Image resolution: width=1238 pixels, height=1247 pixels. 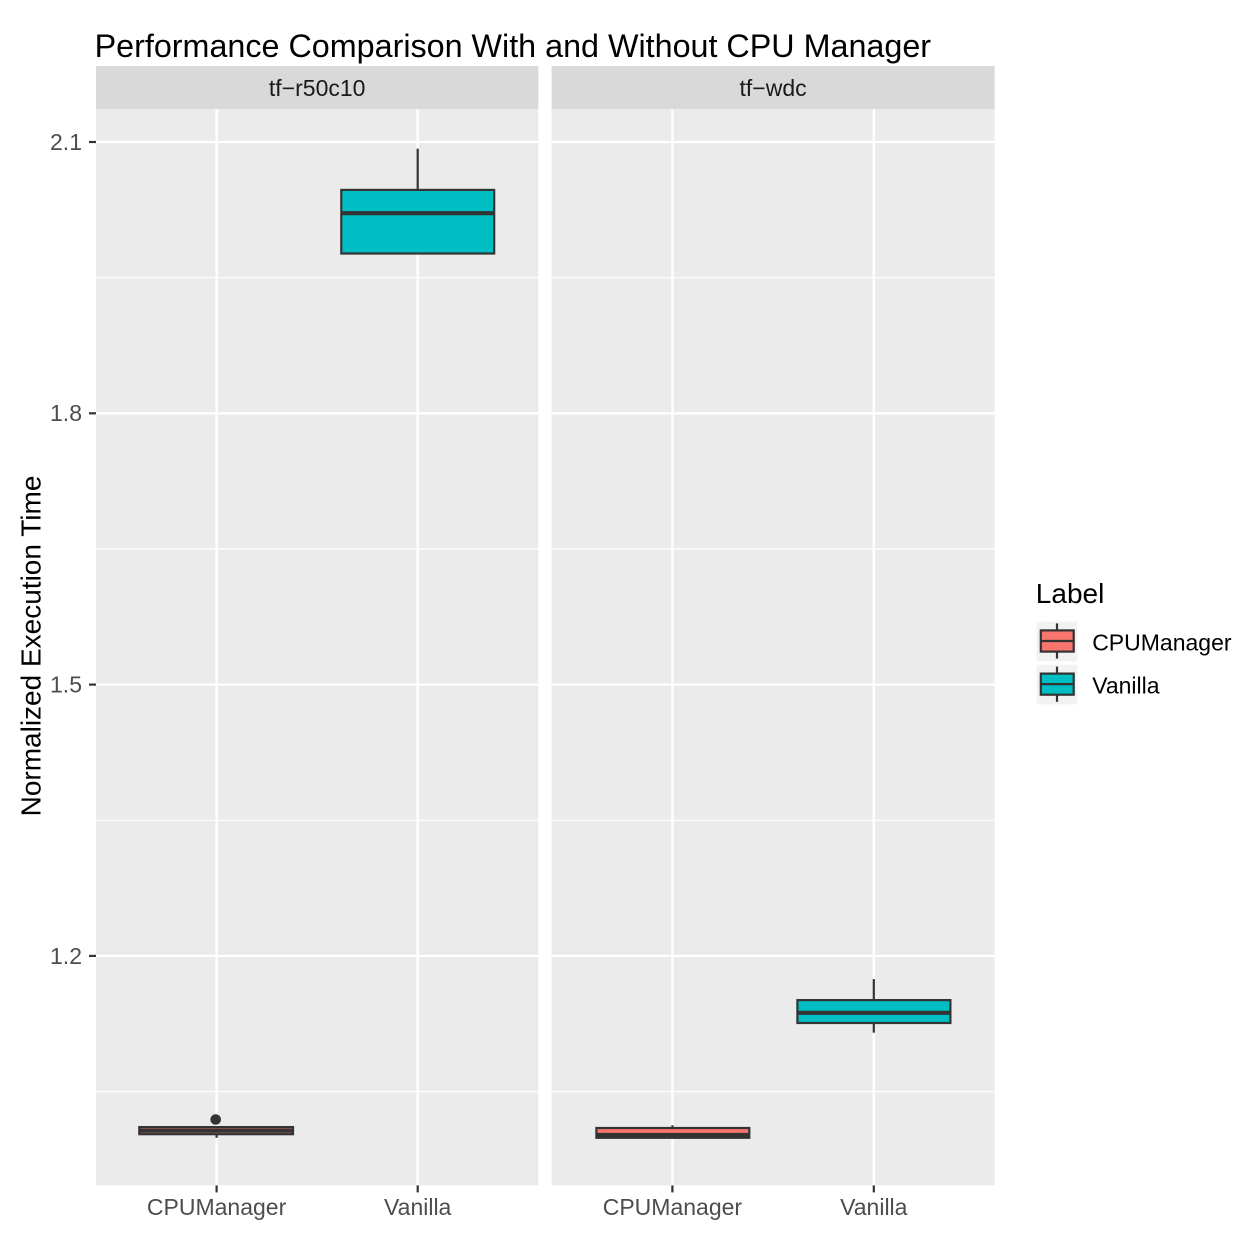 I want to click on svg-text: 1.8, so click(x=66, y=413).